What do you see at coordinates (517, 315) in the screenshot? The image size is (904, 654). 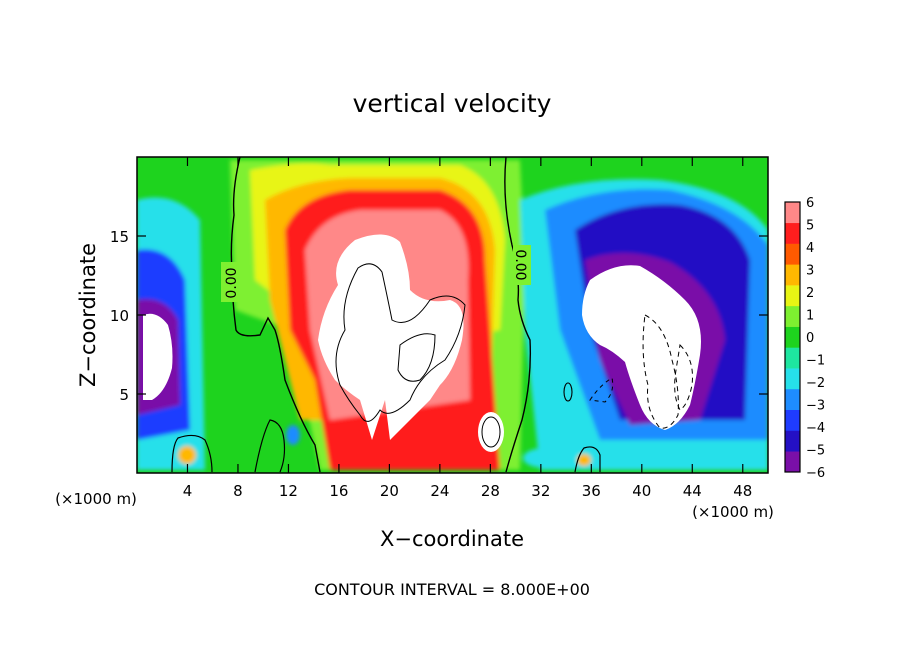 I see `contour-zero-east` at bounding box center [517, 315].